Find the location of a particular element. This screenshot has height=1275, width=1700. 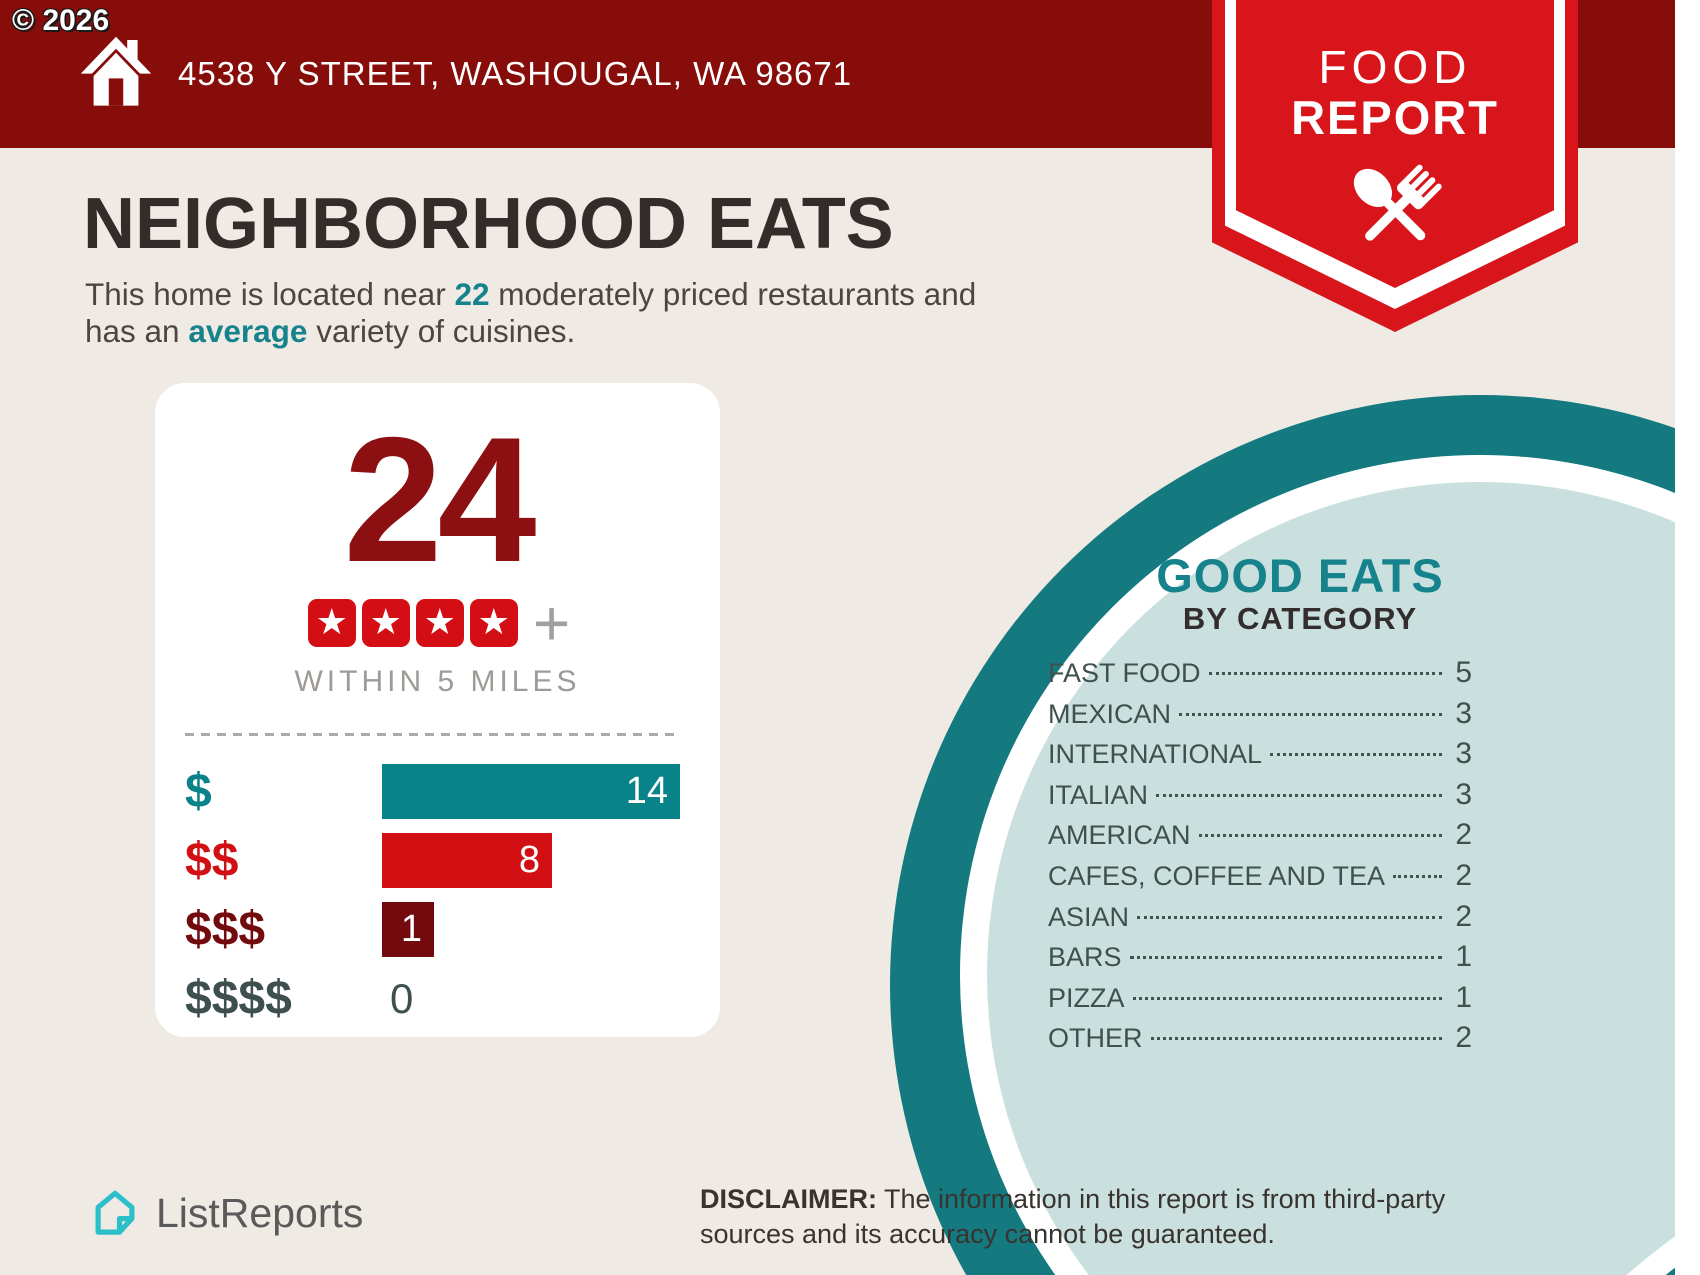

bar-track: 14 is located at coordinates (551, 791).